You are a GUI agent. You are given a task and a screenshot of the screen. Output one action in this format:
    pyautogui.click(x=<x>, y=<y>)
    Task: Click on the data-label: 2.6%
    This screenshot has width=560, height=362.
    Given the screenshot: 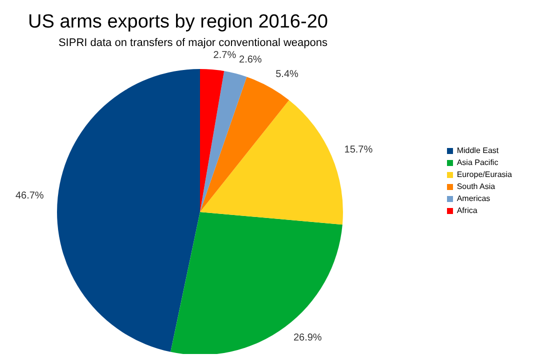 What is the action you would take?
    pyautogui.click(x=250, y=60)
    